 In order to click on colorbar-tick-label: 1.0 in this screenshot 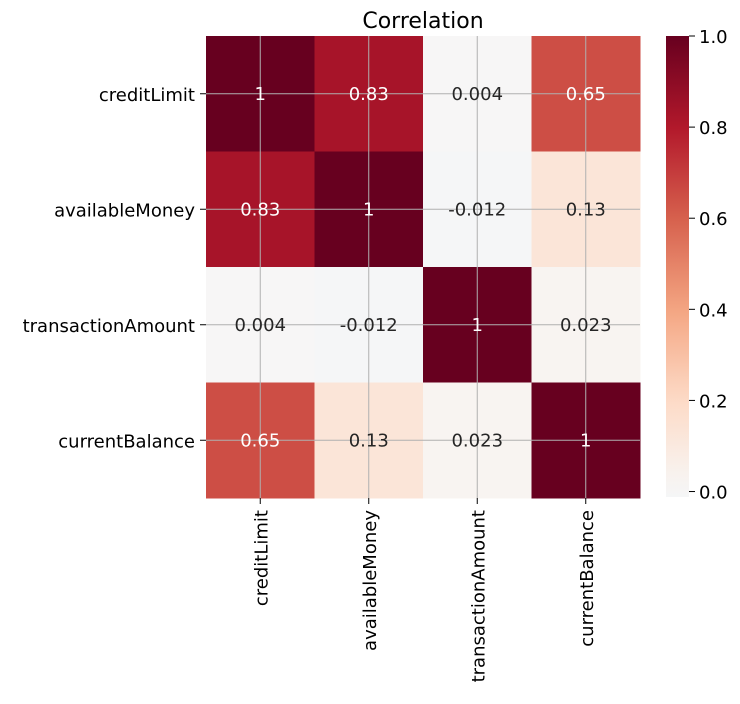, I will do `click(713, 37)`.